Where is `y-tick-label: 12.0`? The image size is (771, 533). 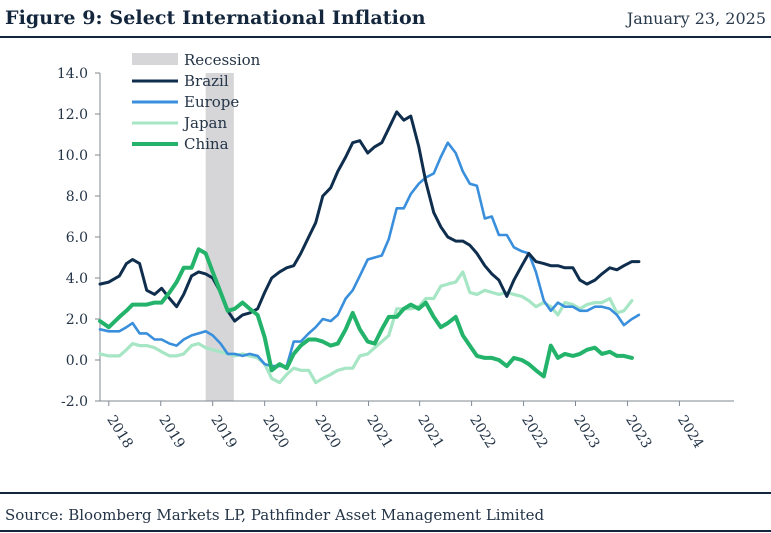 y-tick-label: 12.0 is located at coordinates (72, 115).